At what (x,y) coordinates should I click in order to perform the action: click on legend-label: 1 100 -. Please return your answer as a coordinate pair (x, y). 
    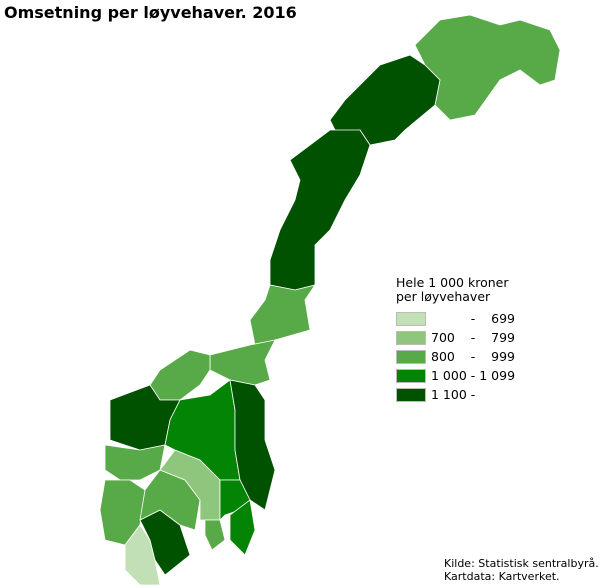
    Looking at the image, I should click on (453, 394).